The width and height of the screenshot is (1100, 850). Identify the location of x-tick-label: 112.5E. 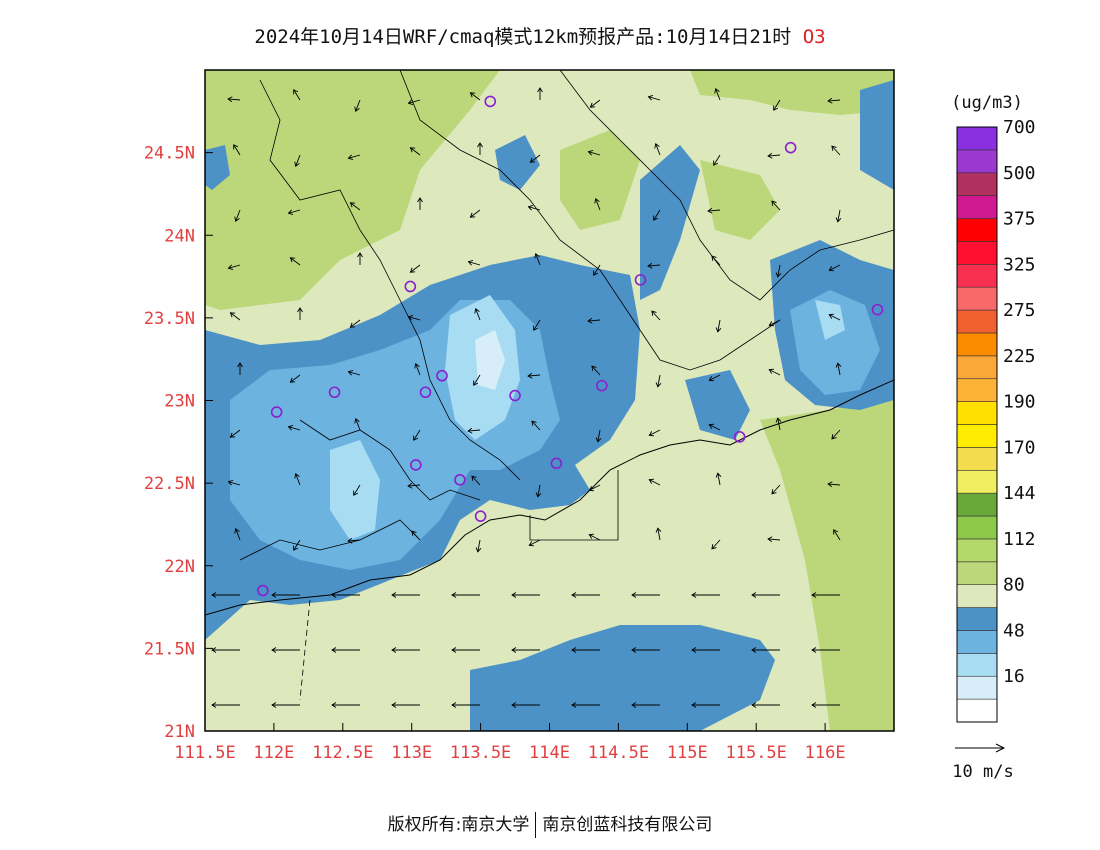
(342, 753).